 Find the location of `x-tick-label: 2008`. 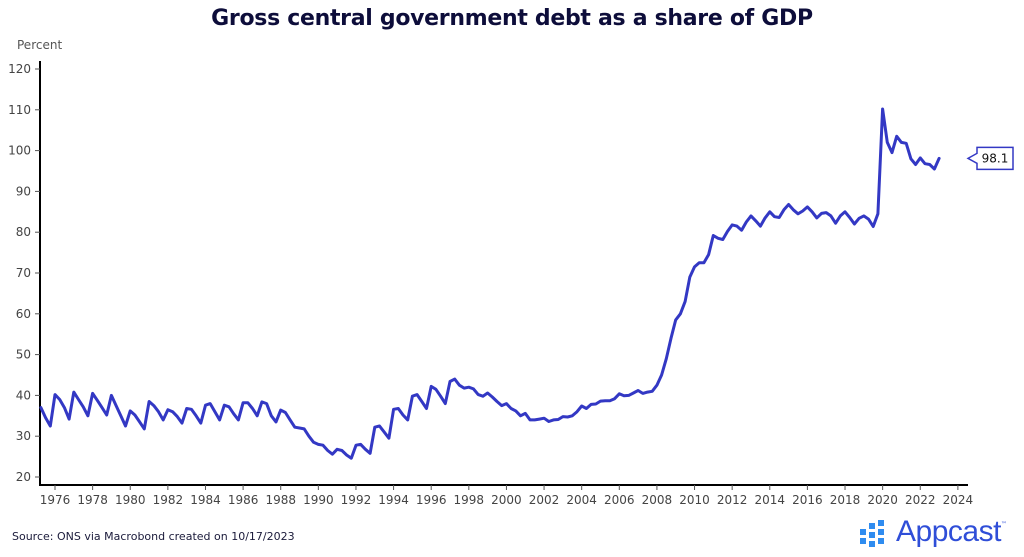

x-tick-label: 2008 is located at coordinates (657, 500).